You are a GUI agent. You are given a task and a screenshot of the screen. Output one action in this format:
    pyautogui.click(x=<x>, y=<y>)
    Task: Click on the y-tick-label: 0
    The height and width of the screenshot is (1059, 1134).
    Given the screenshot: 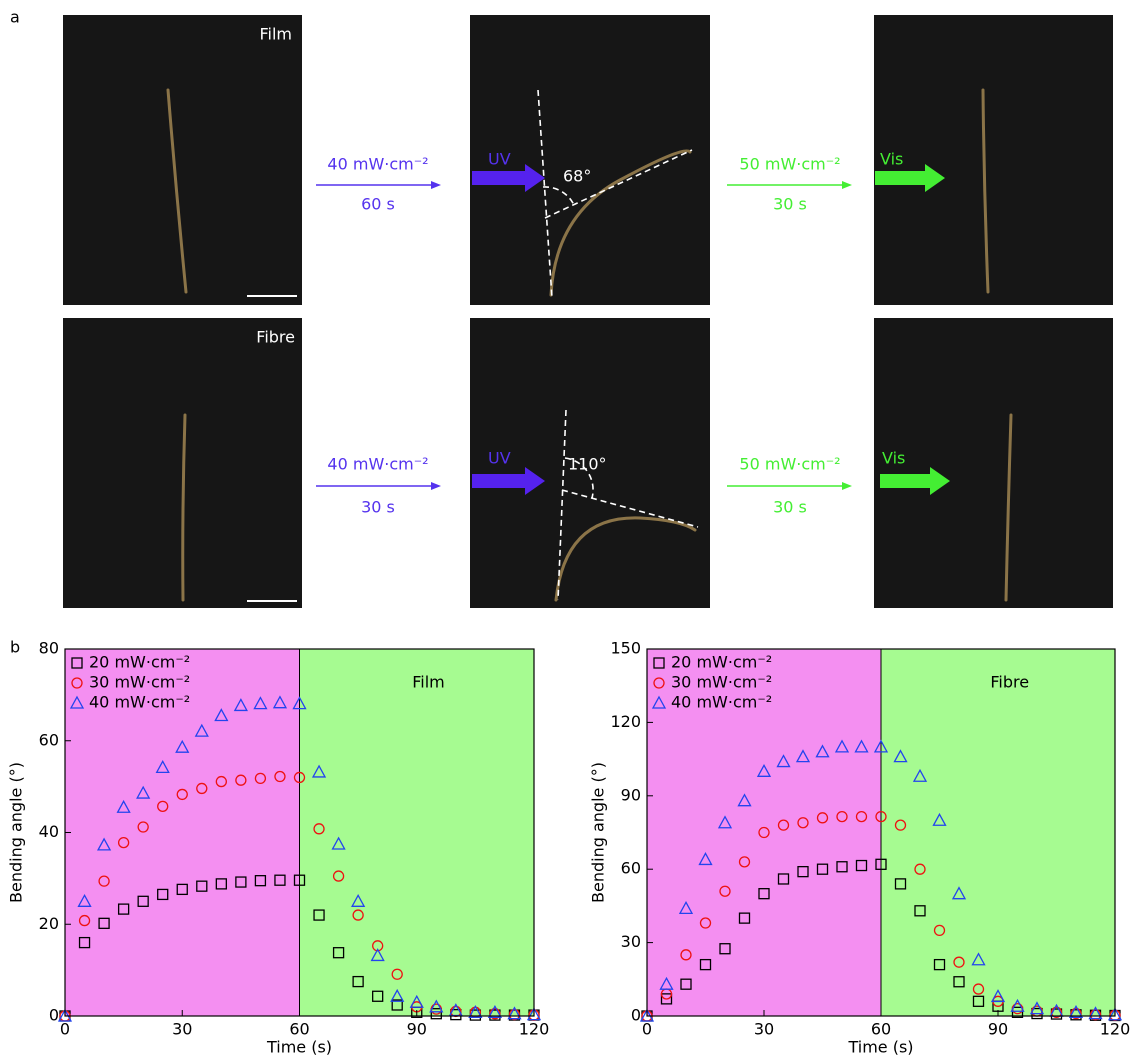 What is the action you would take?
    pyautogui.click(x=54, y=1015)
    